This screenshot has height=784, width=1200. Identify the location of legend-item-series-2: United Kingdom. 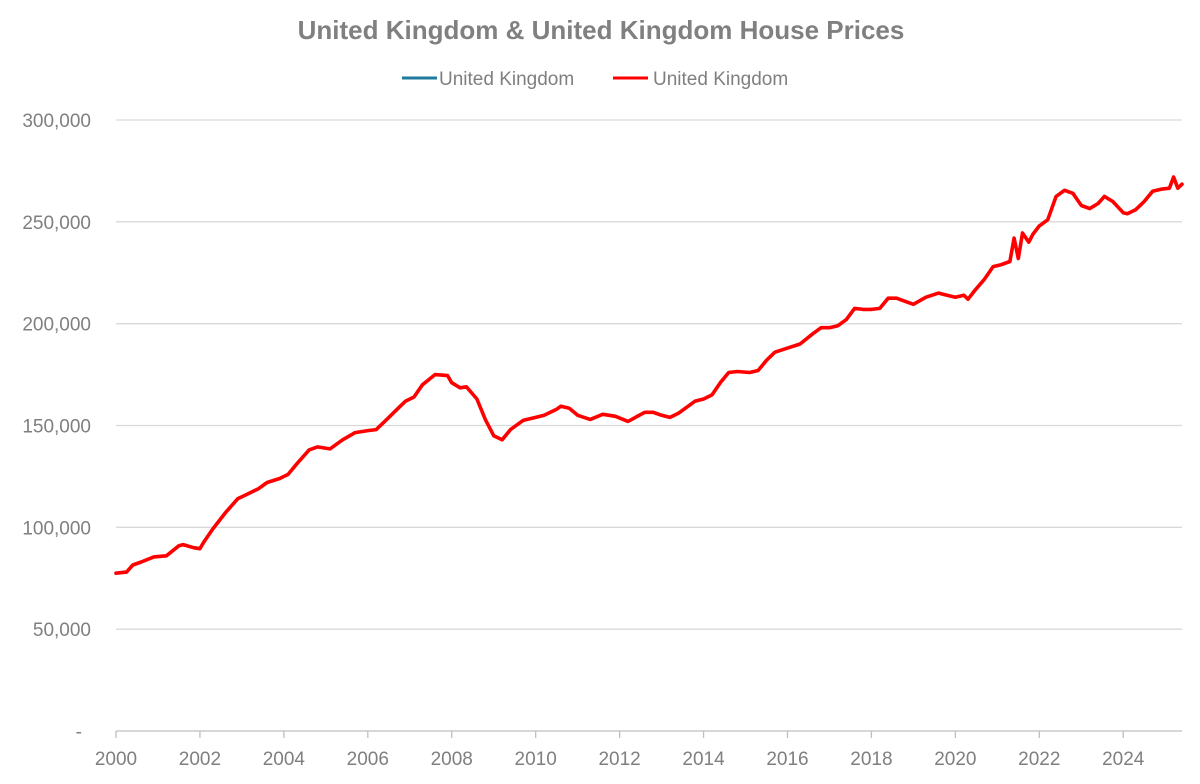
(700, 79).